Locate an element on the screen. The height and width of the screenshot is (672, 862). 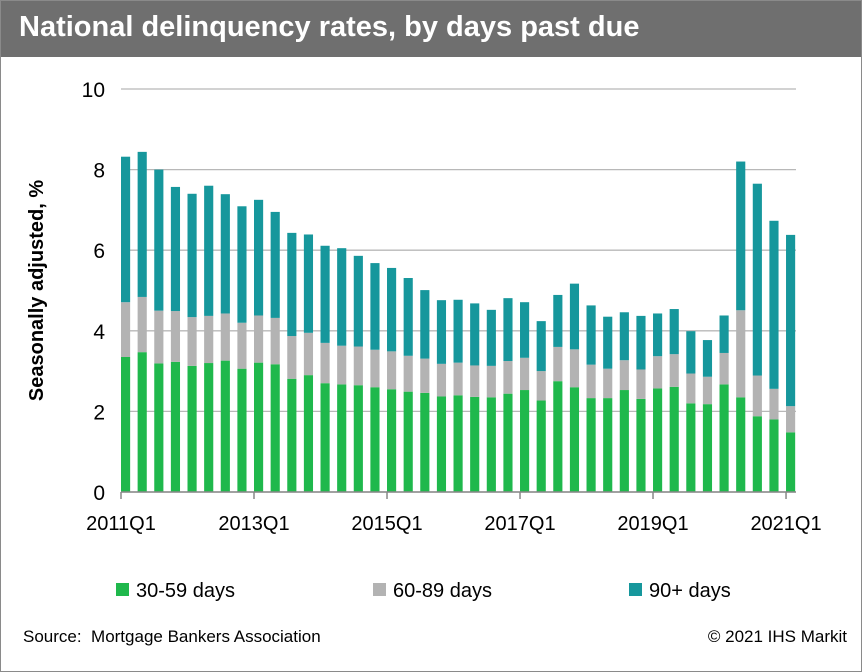
x-tick-label: 2021Q1 is located at coordinates (785, 524).